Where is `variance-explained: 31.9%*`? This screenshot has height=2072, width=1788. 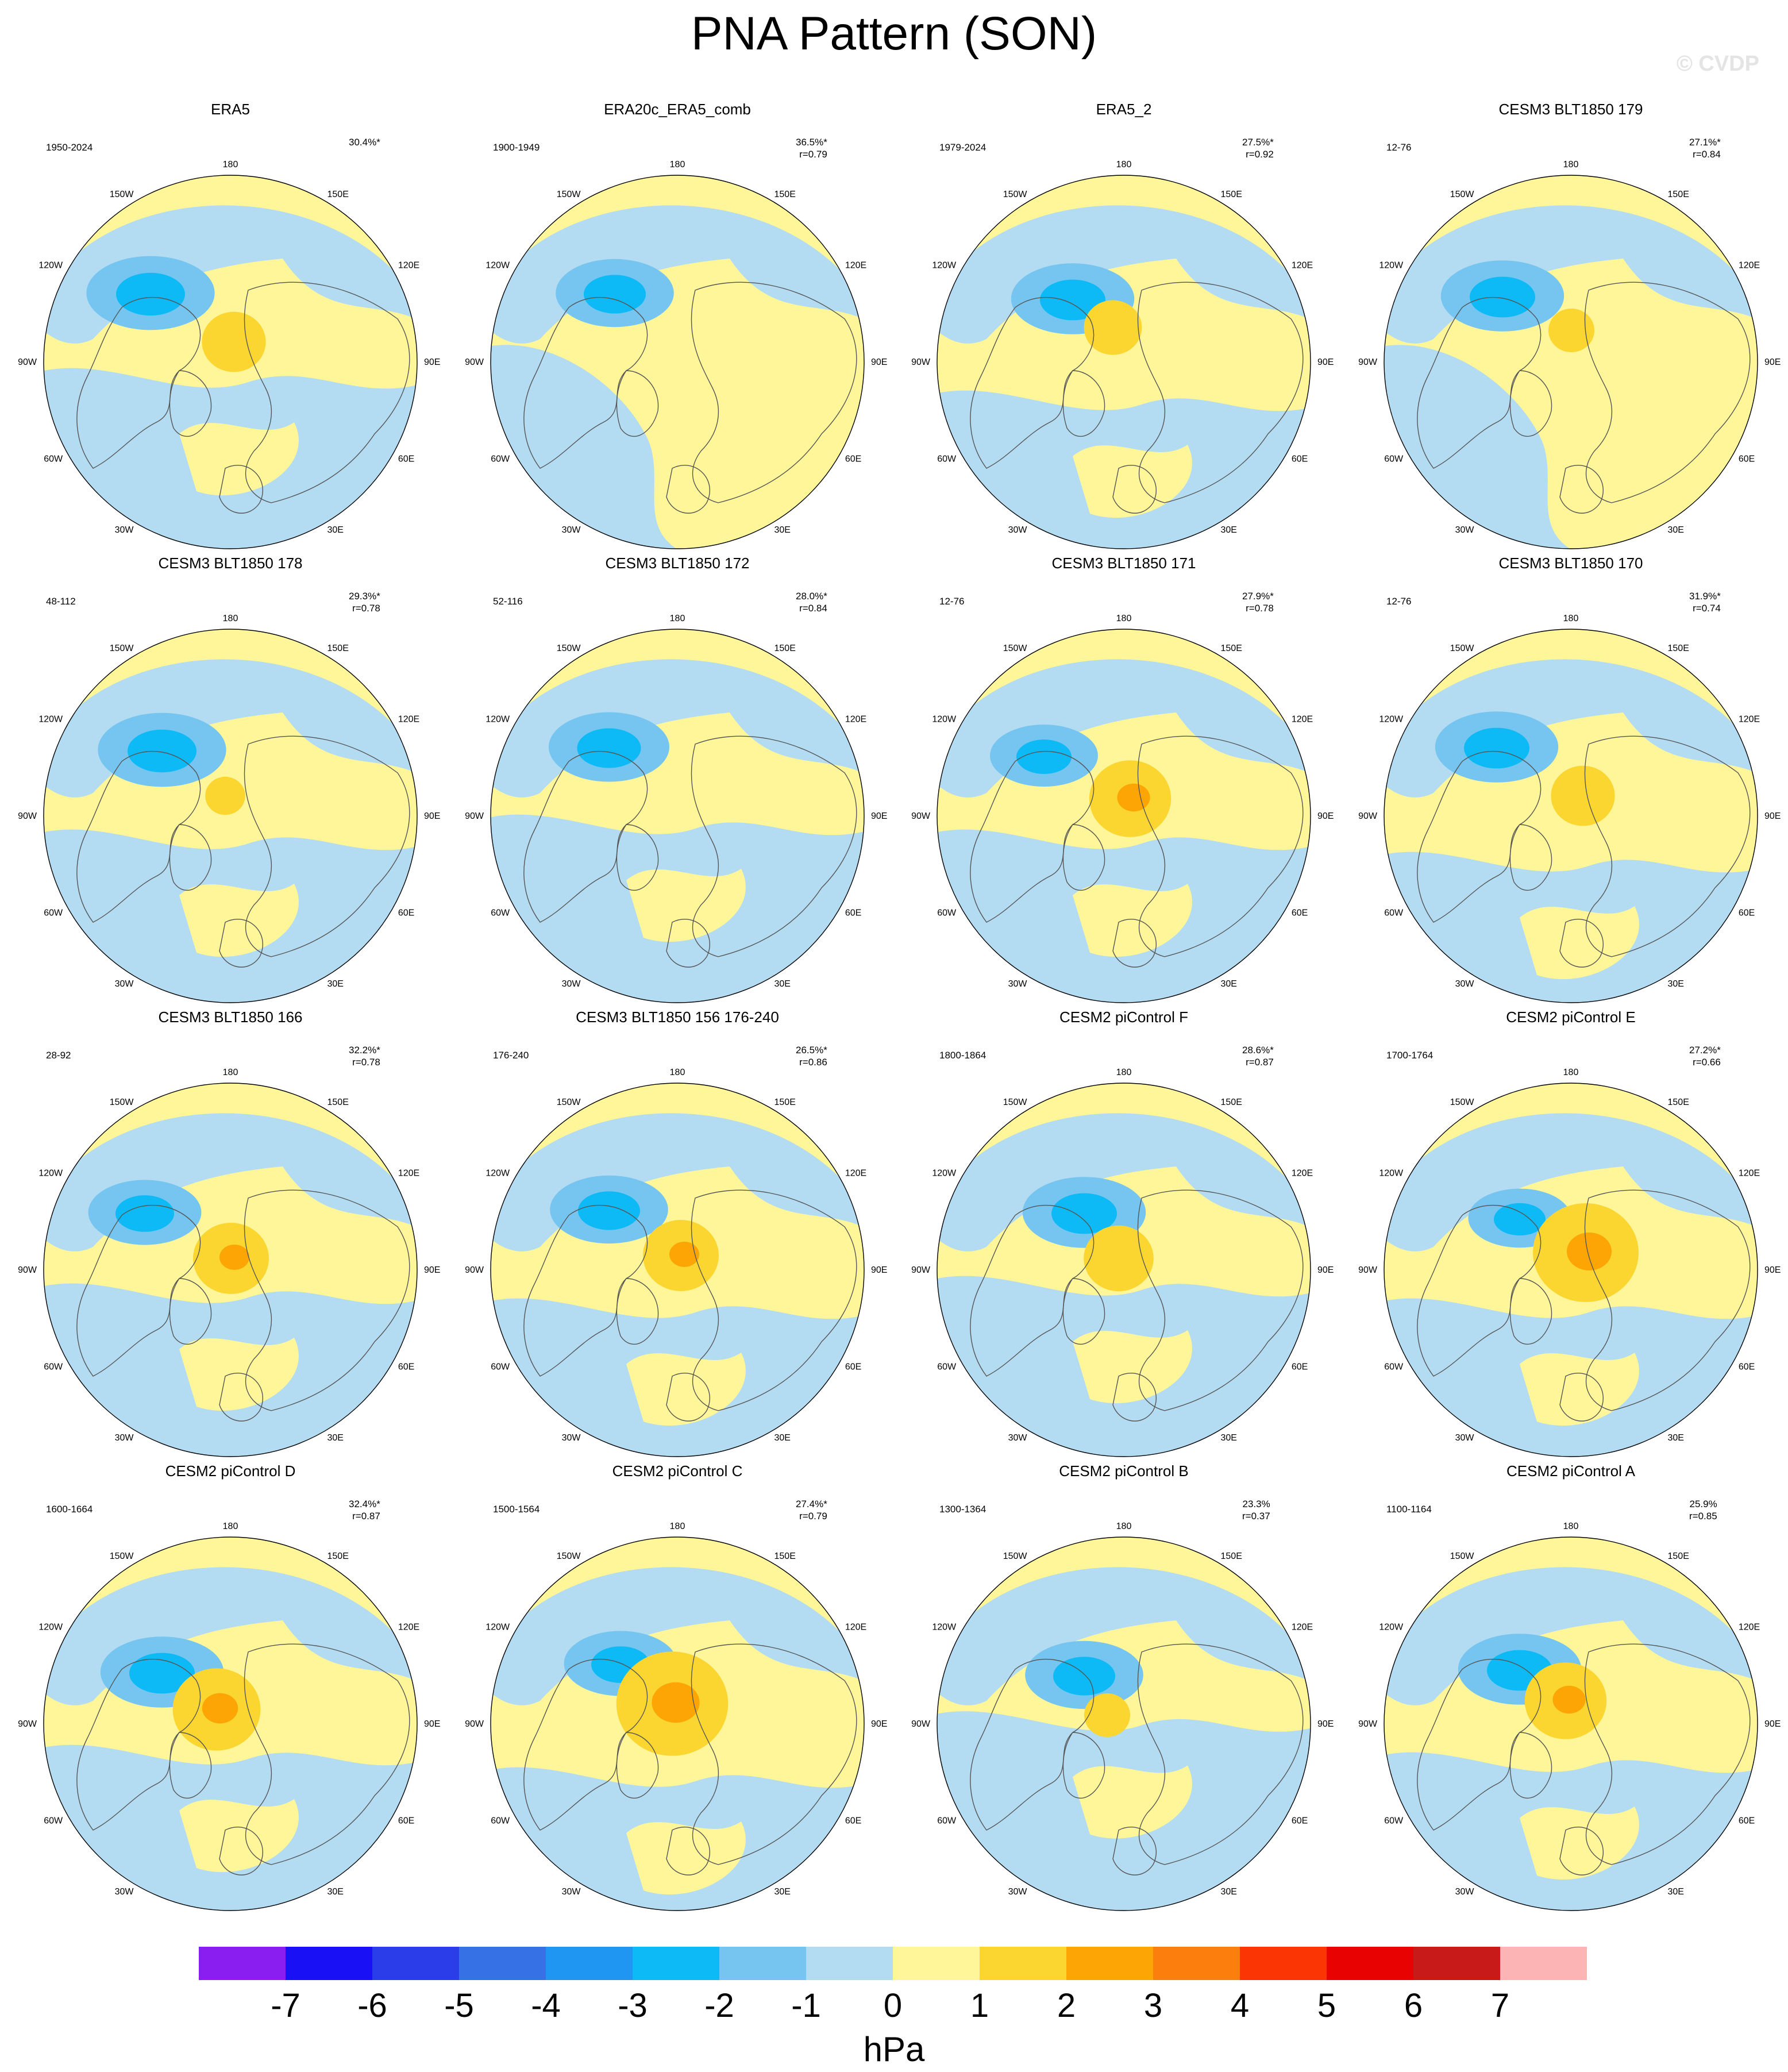 variance-explained: 31.9%* is located at coordinates (1705, 596).